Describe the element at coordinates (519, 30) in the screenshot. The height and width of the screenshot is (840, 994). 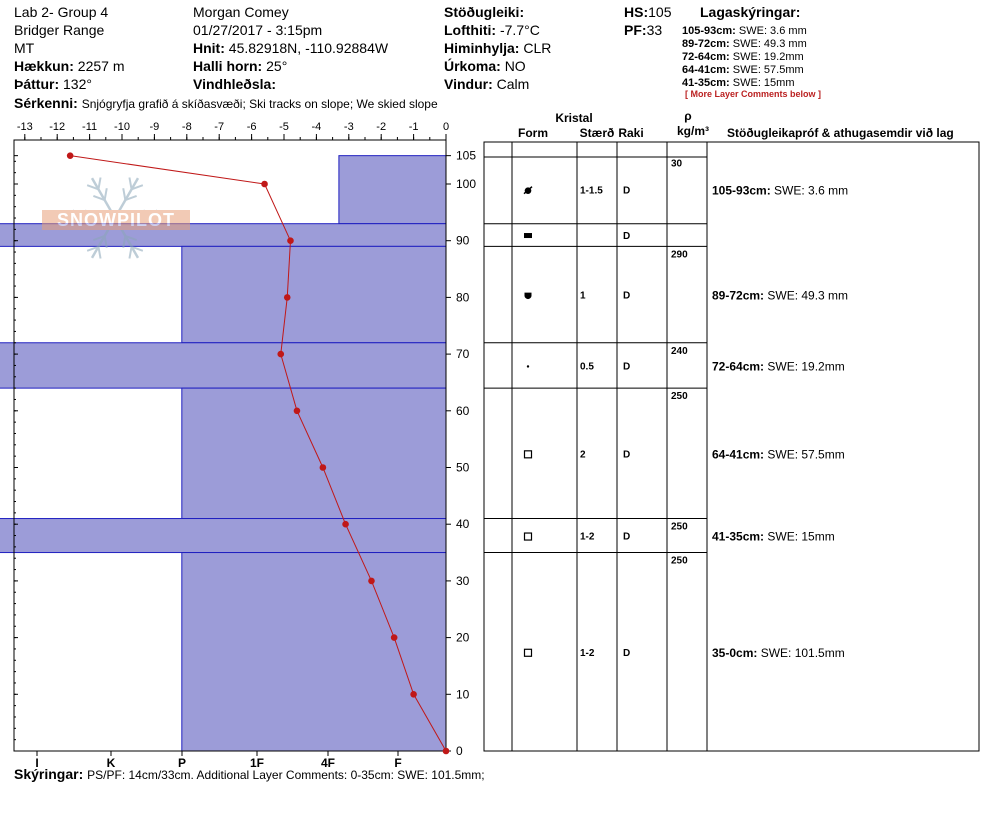
I see `air-temp-value: -7.7°C` at that location.